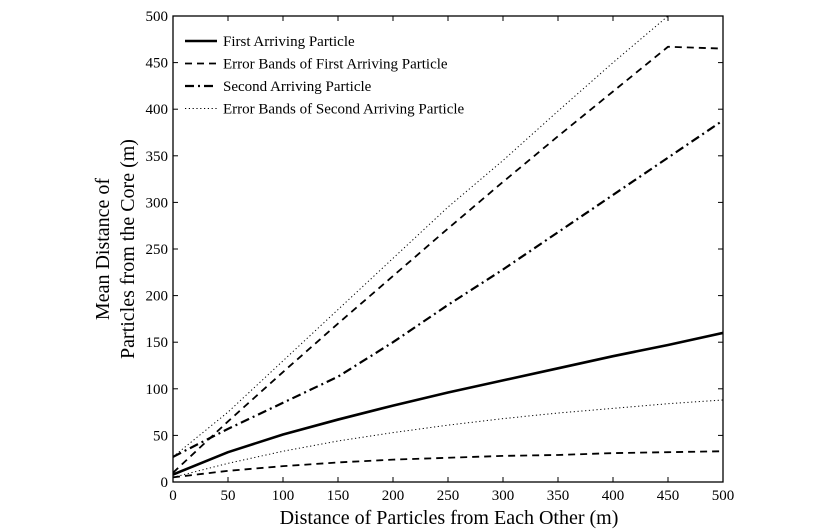 This screenshot has height=531, width=830. Describe the element at coordinates (157, 17) in the screenshot. I see `y-tick-label: 500` at that location.